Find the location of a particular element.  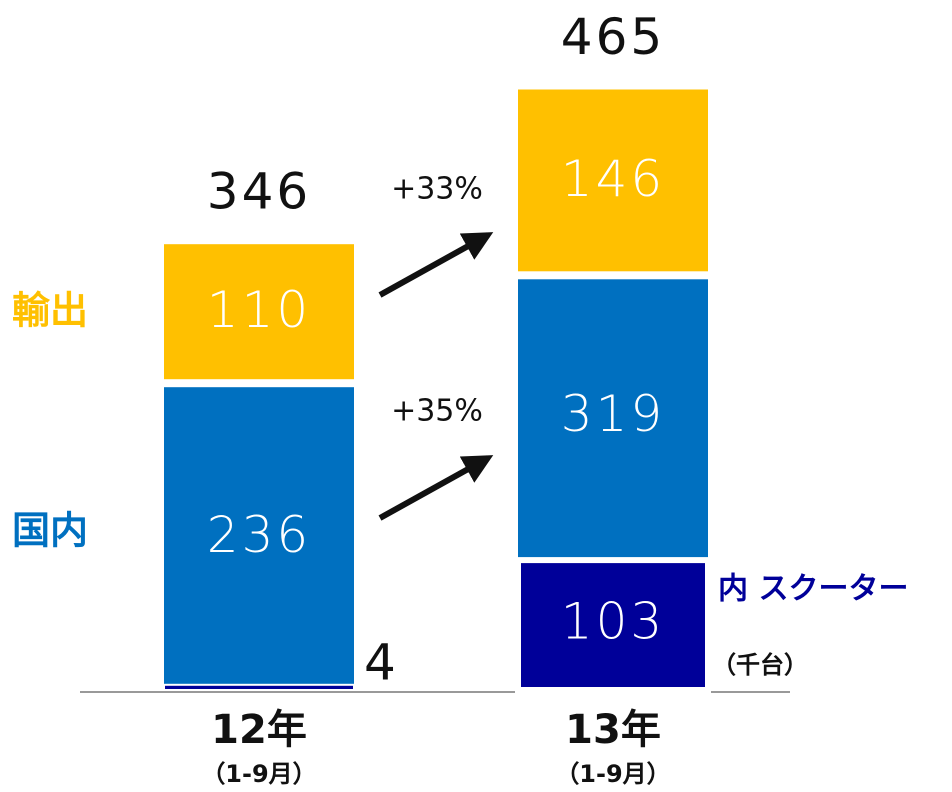

legend-label: 国内 is located at coordinates (50, 531).